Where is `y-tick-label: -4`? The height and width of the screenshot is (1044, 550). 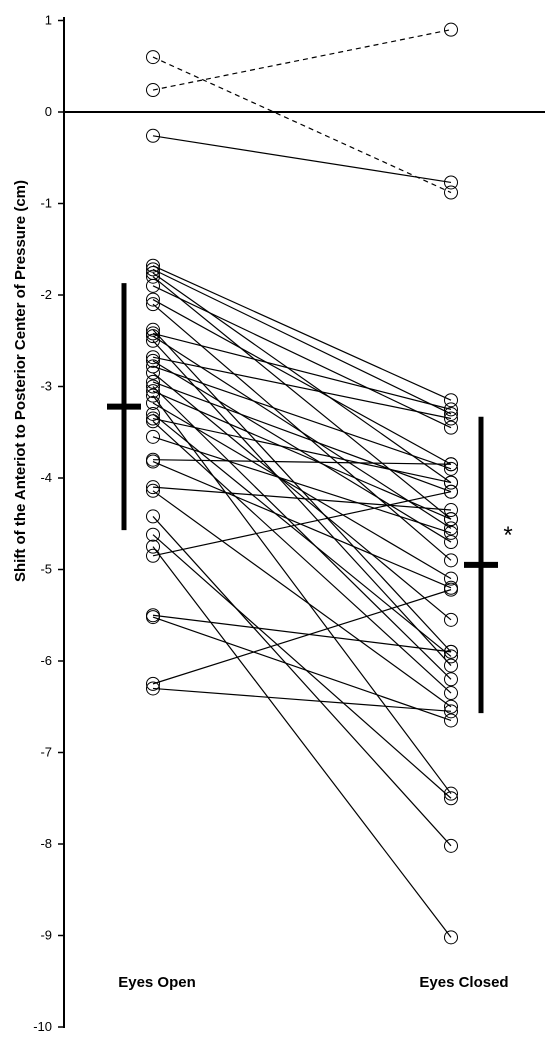
y-tick-label: -4 is located at coordinates (46, 477).